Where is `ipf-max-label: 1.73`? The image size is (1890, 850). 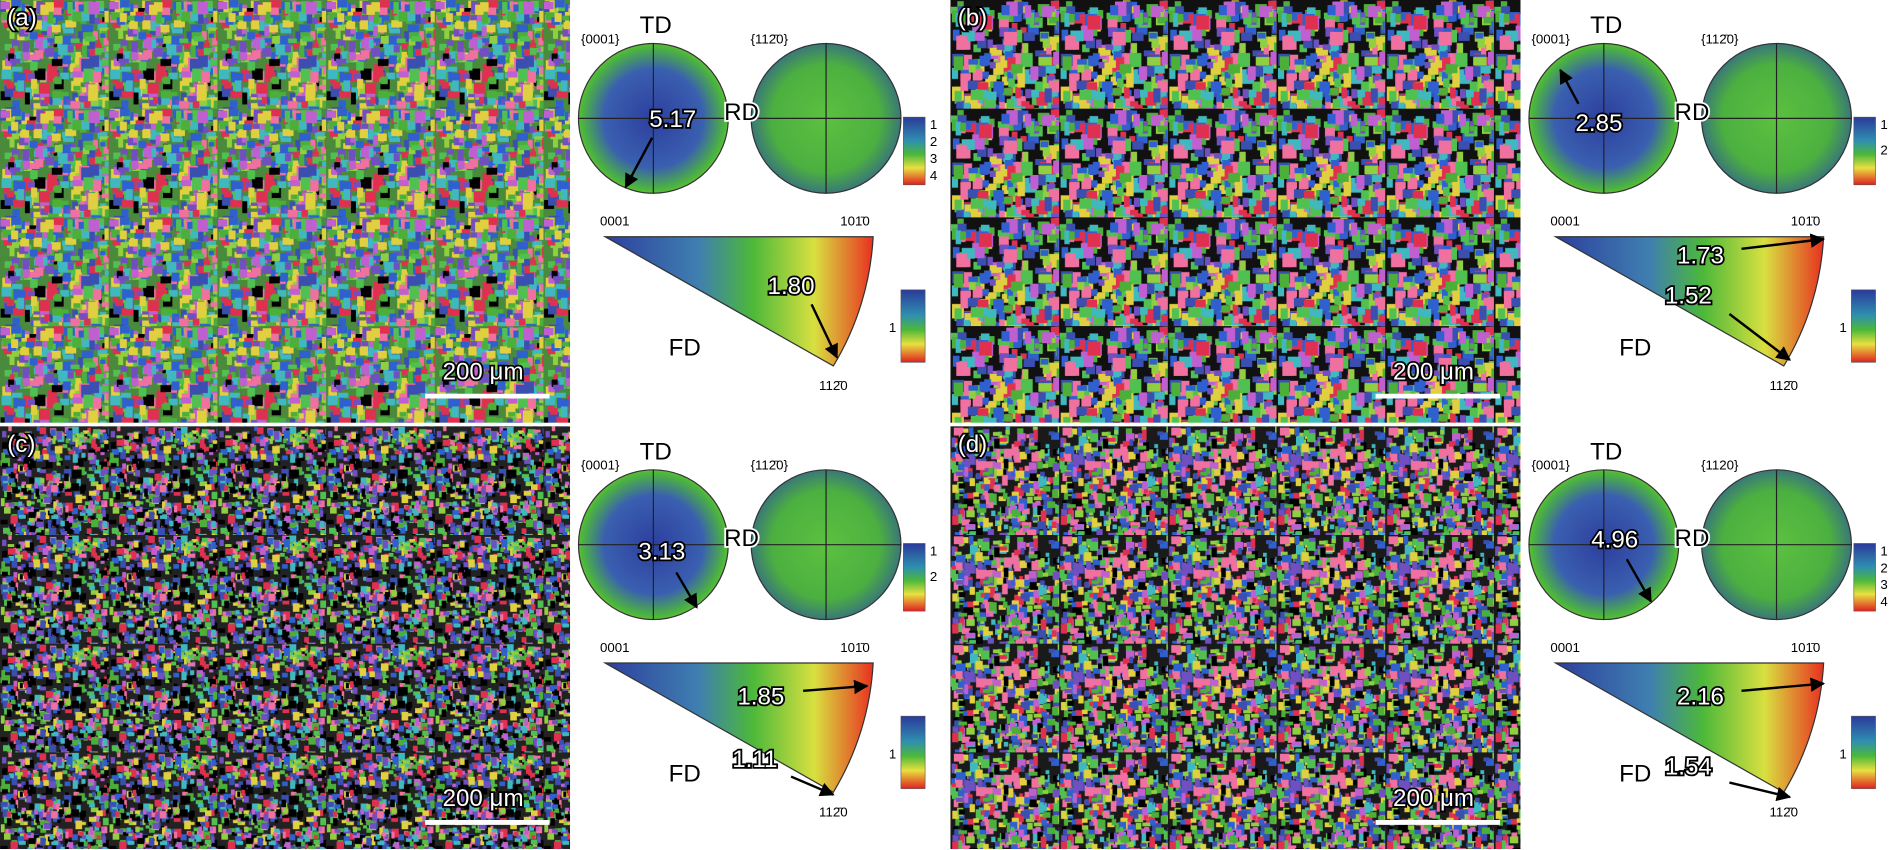 ipf-max-label: 1.73 is located at coordinates (1700, 256).